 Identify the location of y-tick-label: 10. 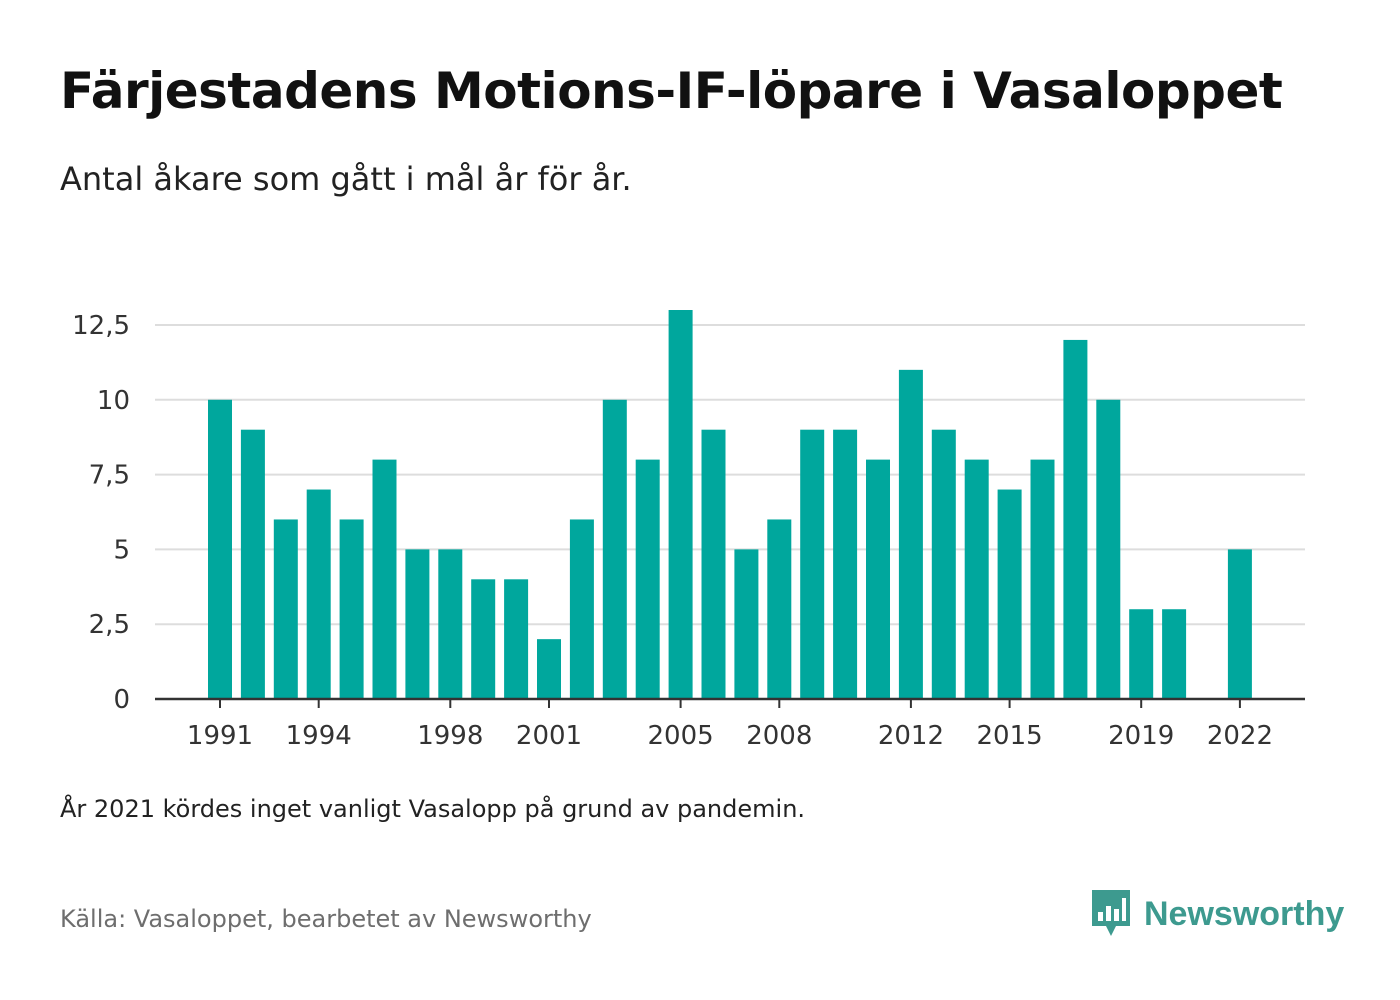
(113, 401).